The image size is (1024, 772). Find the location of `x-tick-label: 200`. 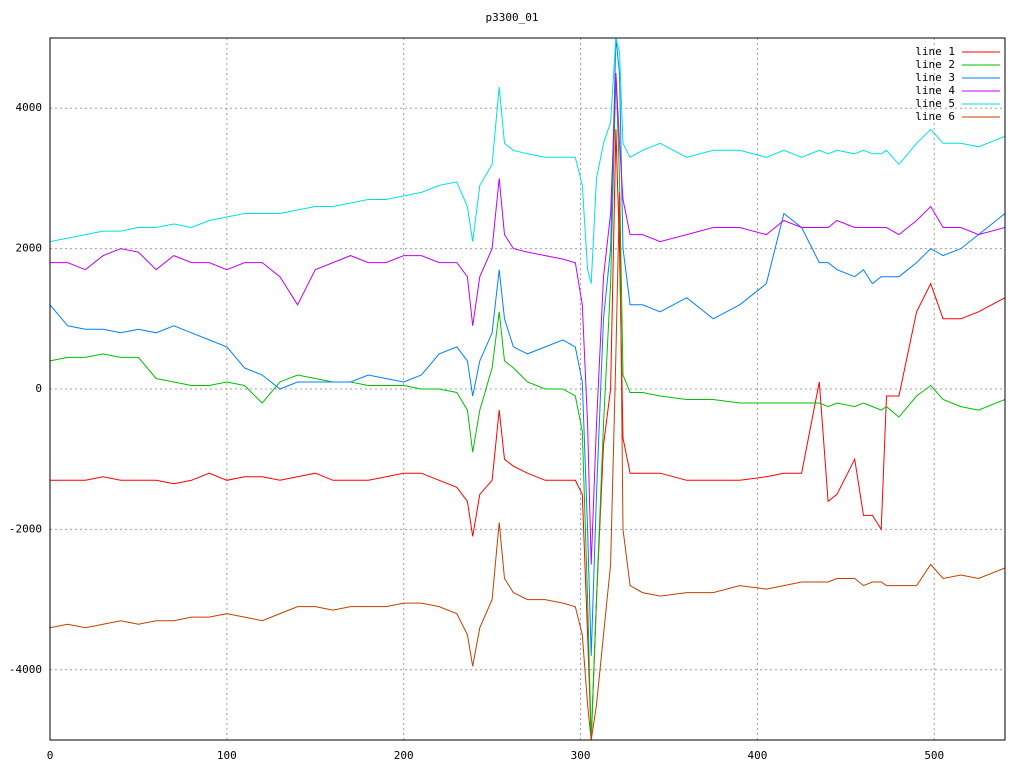

x-tick-label: 200 is located at coordinates (404, 755).